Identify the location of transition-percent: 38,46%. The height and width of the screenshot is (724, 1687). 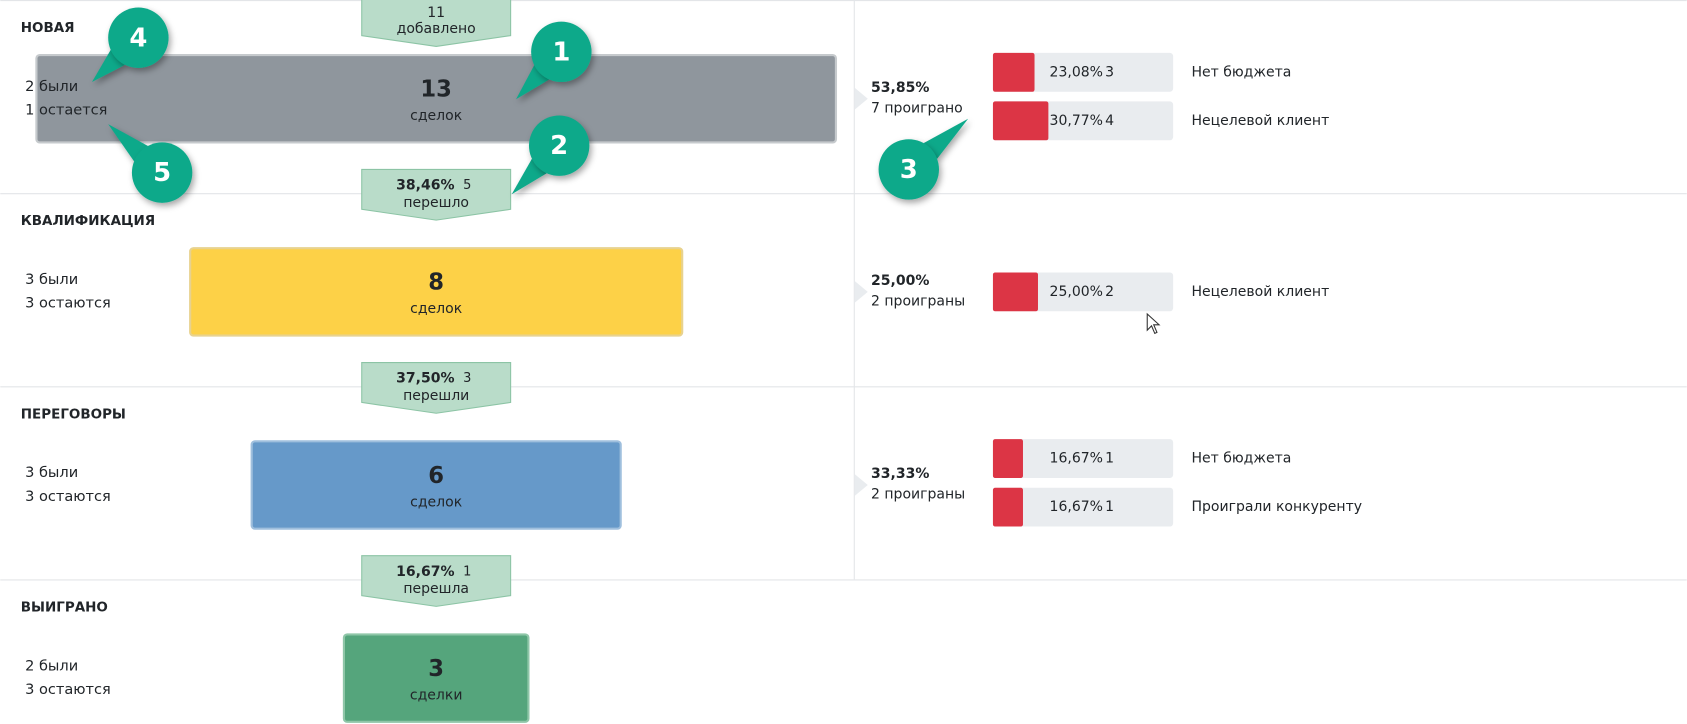
(425, 186).